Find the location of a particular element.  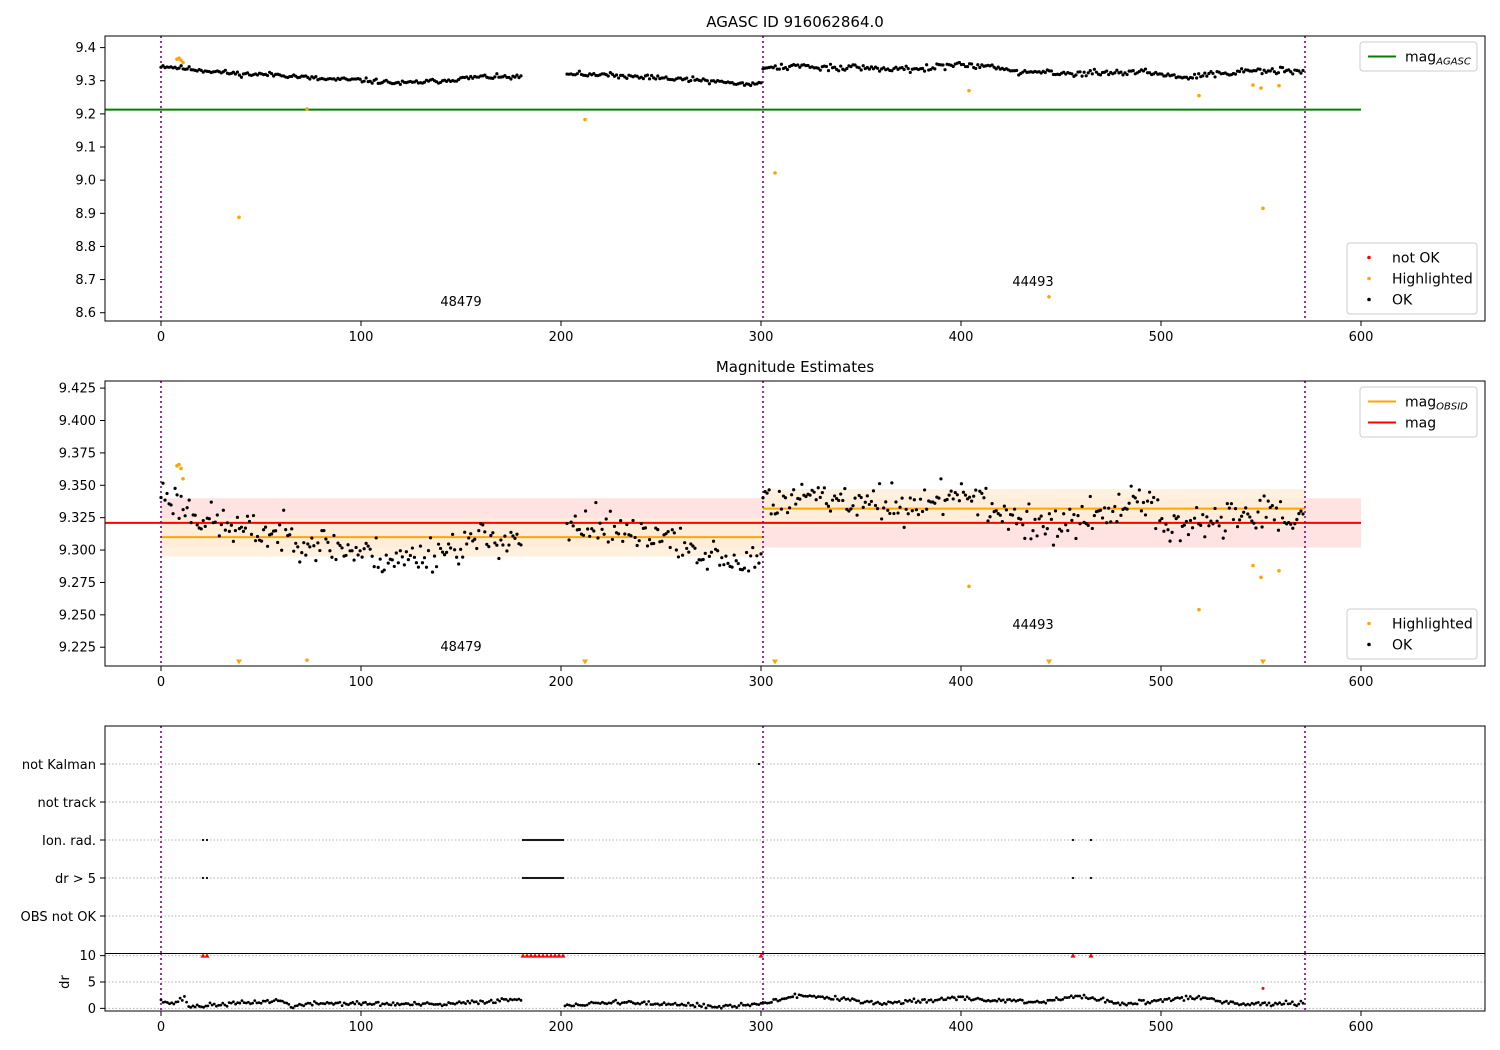

y-tick-label: 9.0 is located at coordinates (85, 181).